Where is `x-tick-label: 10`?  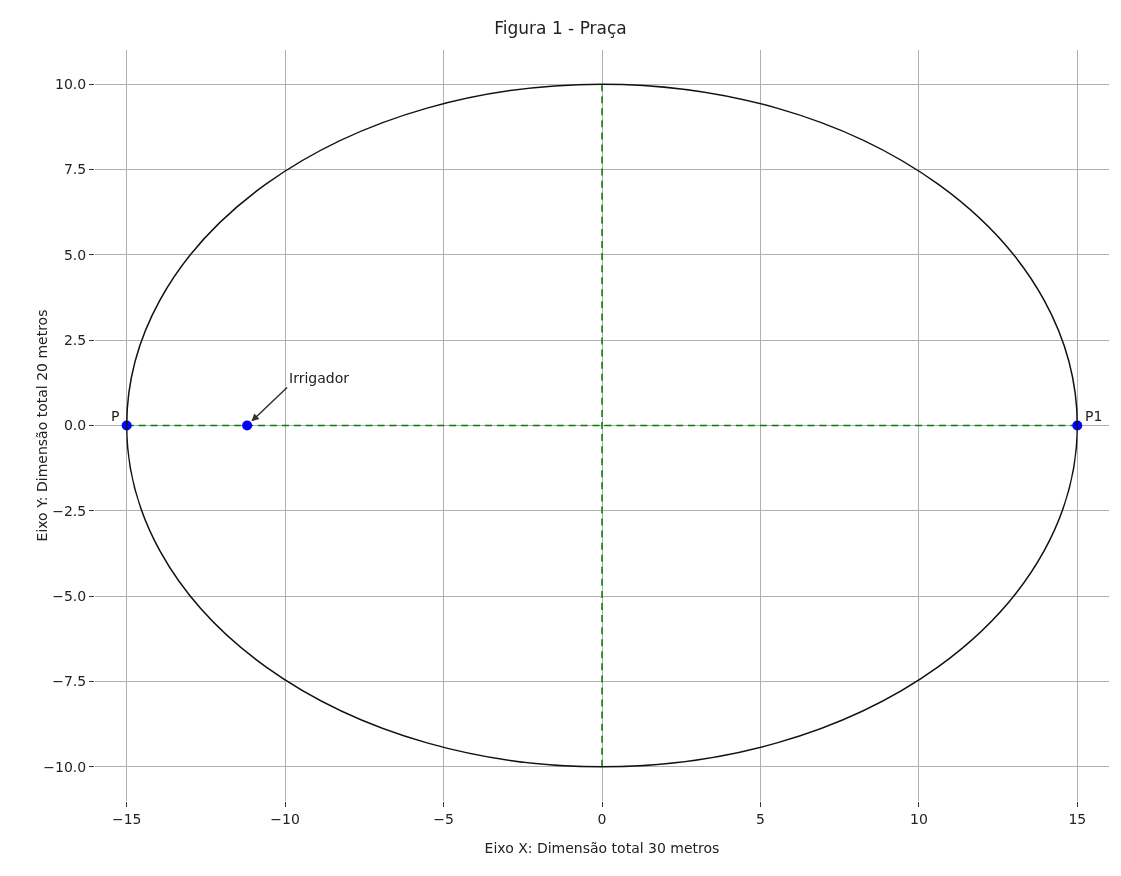
x-tick-label: 10 is located at coordinates (918, 818).